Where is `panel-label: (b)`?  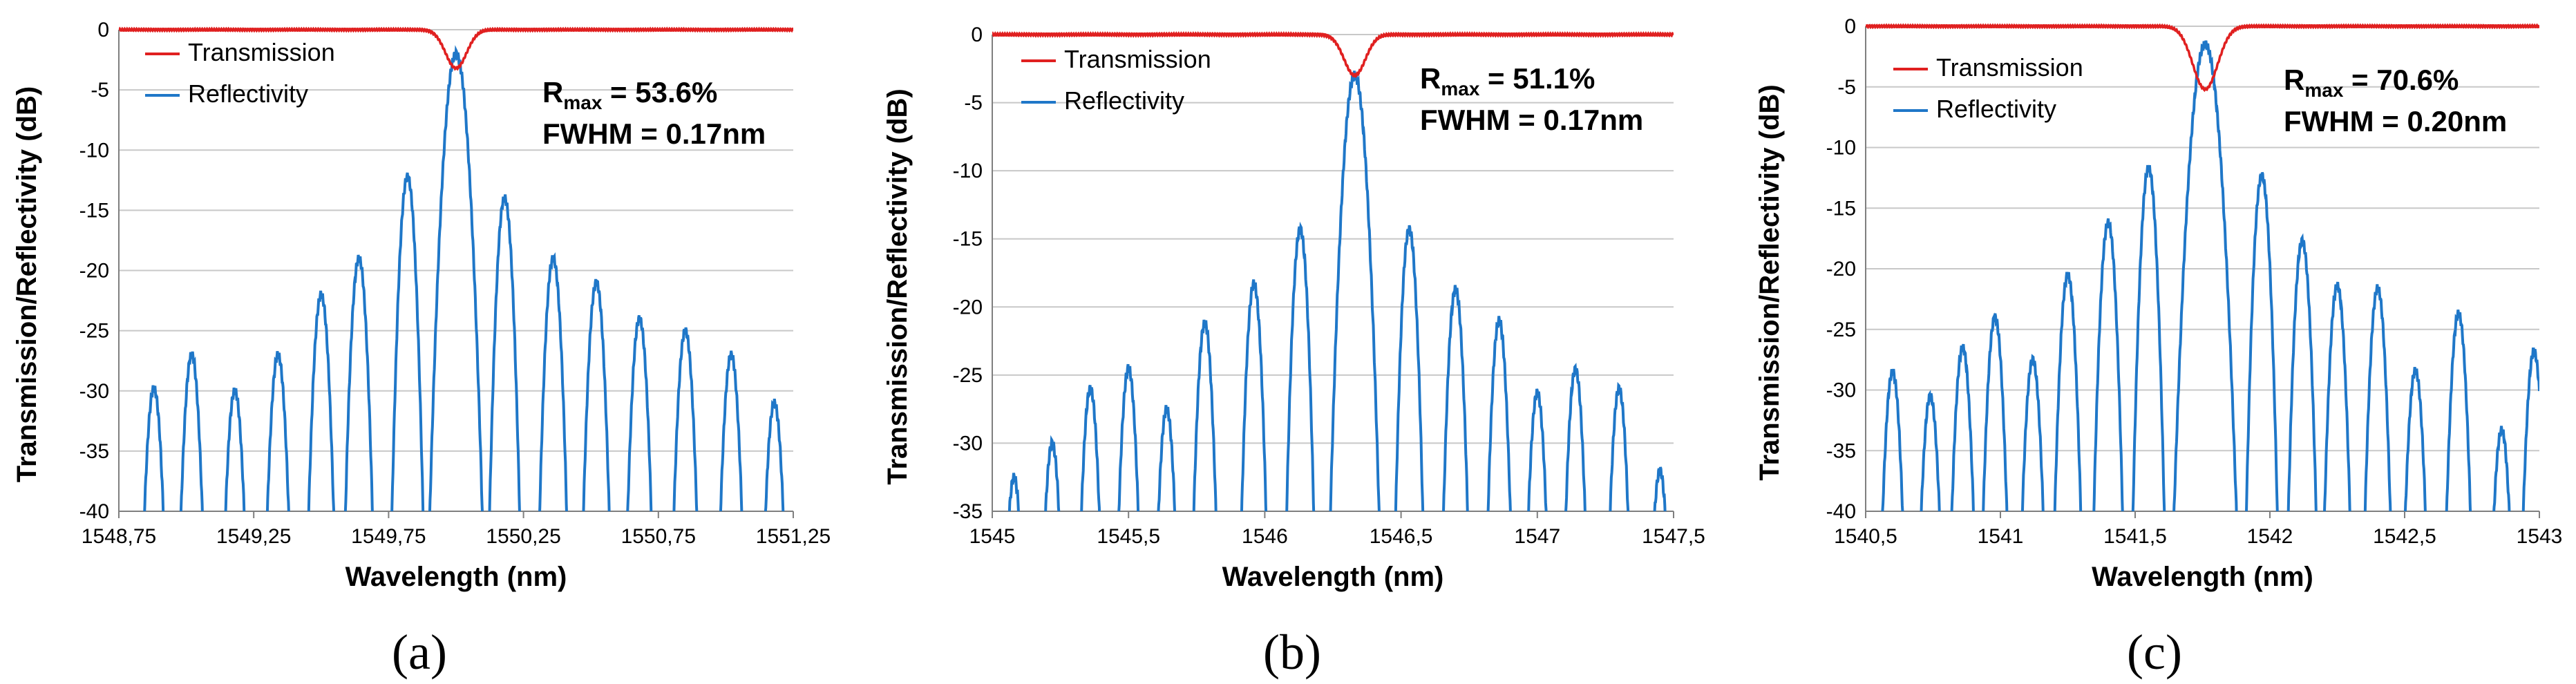
panel-label: (b) is located at coordinates (1292, 653).